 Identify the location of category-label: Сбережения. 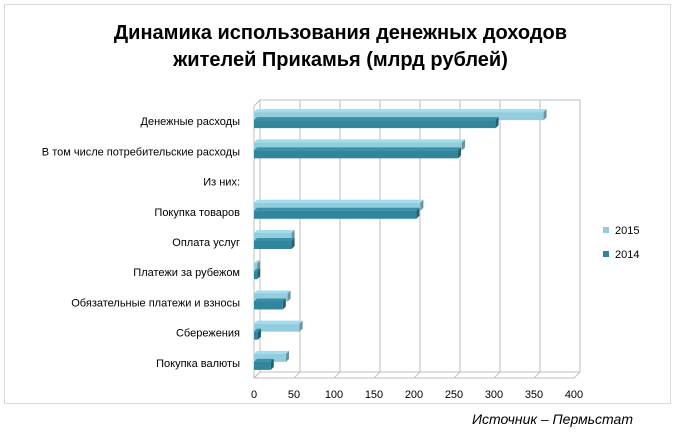
(208, 334).